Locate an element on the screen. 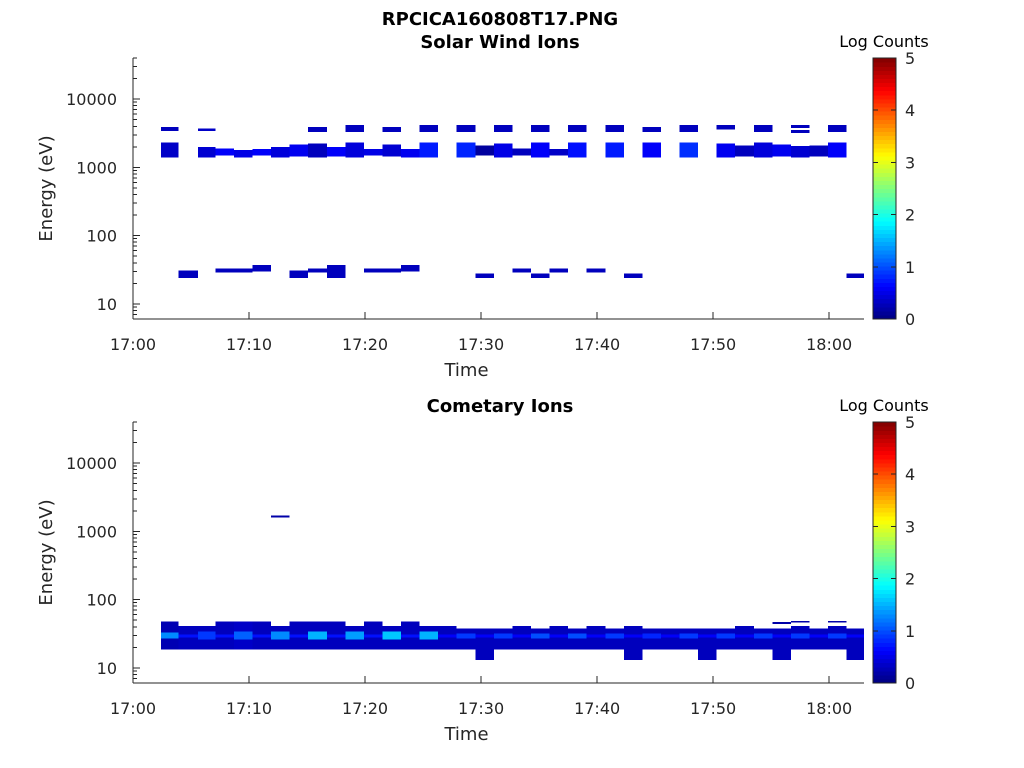  x-tick-label: 18:00 is located at coordinates (829, 344).